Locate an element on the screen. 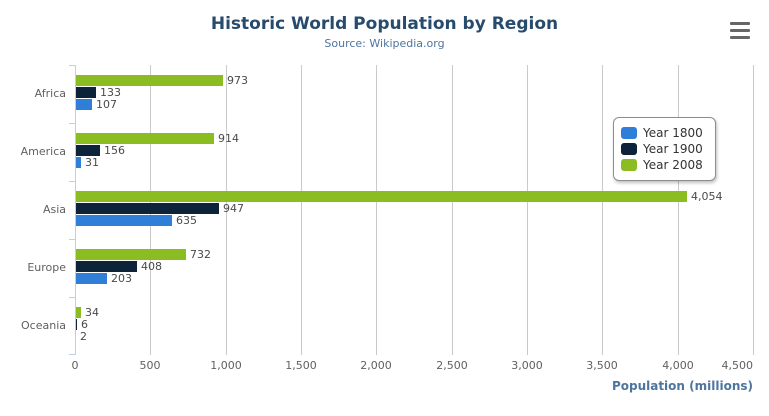  legend-item-year-1800: Year 1800 is located at coordinates (662, 133).